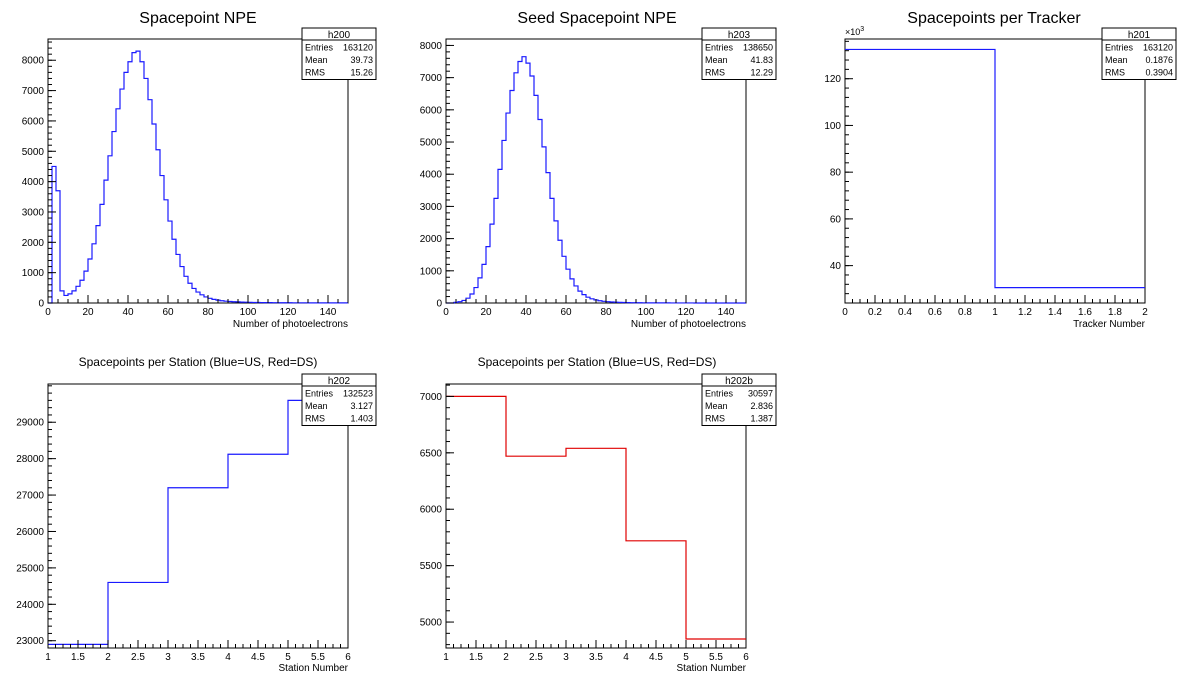 The width and height of the screenshot is (1196, 690). I want to click on chart-title: Spacepoints per Tracker, so click(994, 18).